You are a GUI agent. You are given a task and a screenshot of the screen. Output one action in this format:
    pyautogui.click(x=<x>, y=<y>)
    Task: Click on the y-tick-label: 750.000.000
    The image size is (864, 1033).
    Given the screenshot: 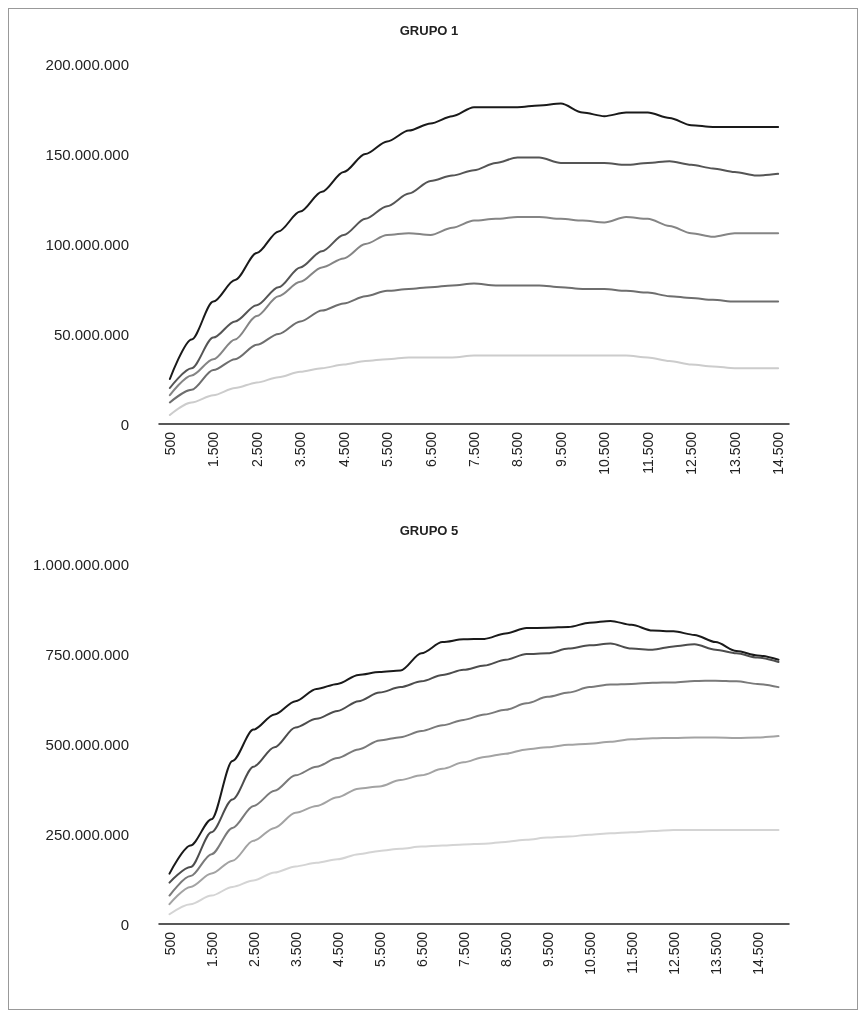 What is the action you would take?
    pyautogui.click(x=87, y=654)
    